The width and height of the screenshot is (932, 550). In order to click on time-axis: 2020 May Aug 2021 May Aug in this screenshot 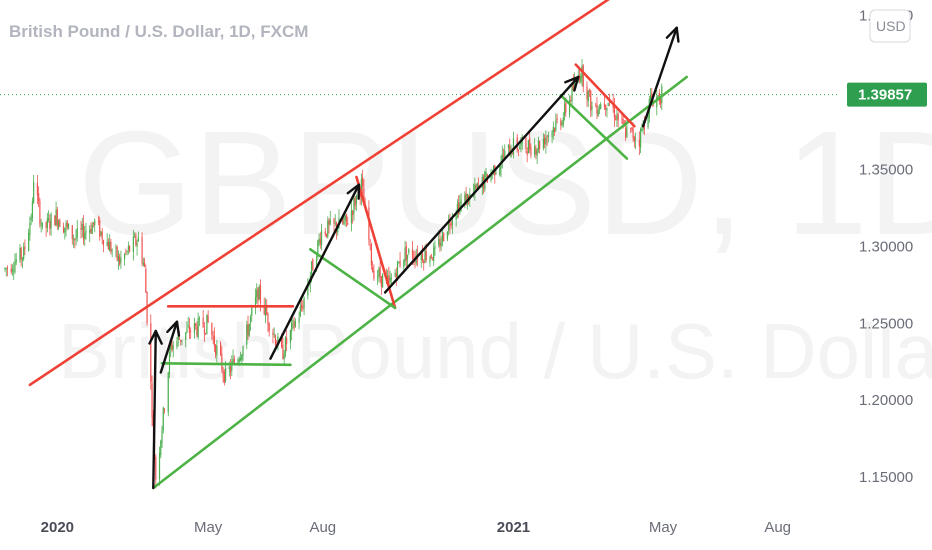, I will do `click(416, 527)`.